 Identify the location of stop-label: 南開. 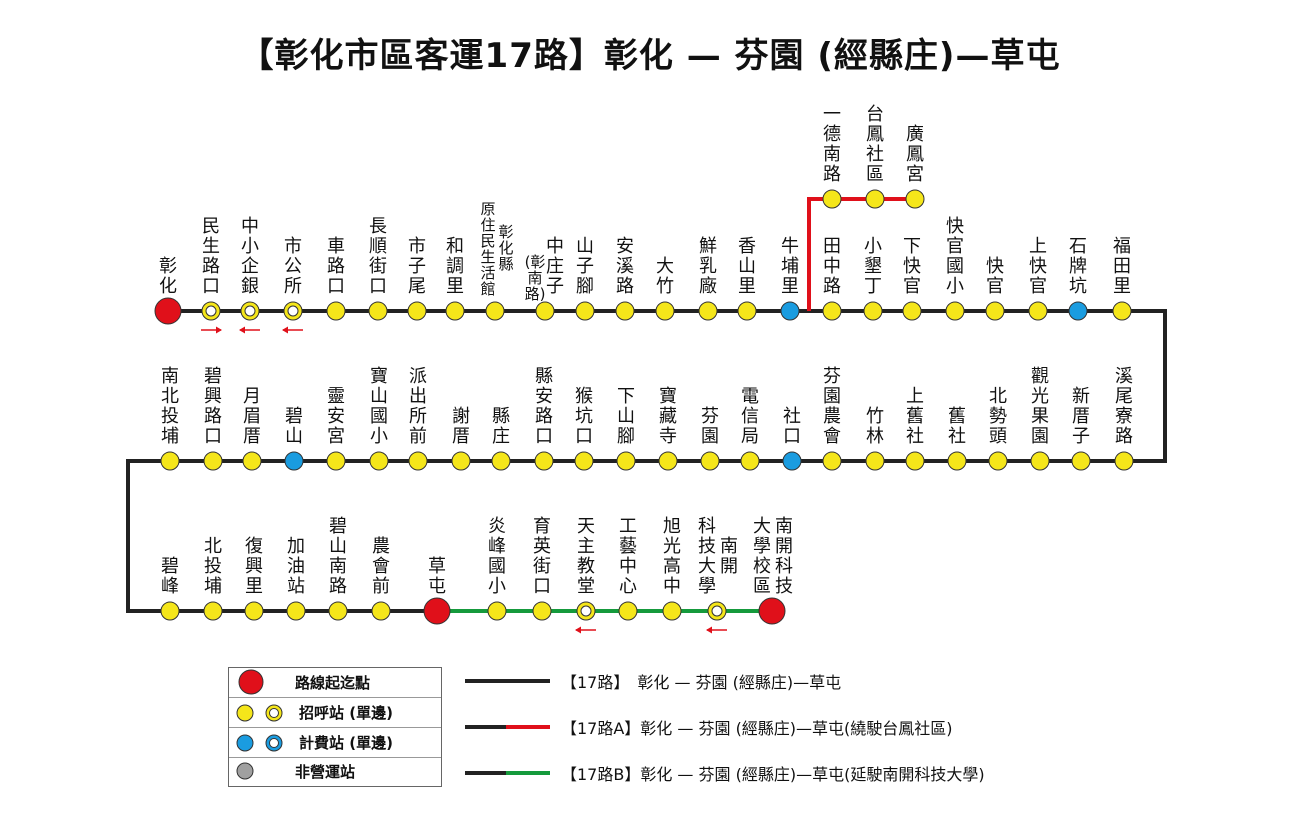
(729, 556).